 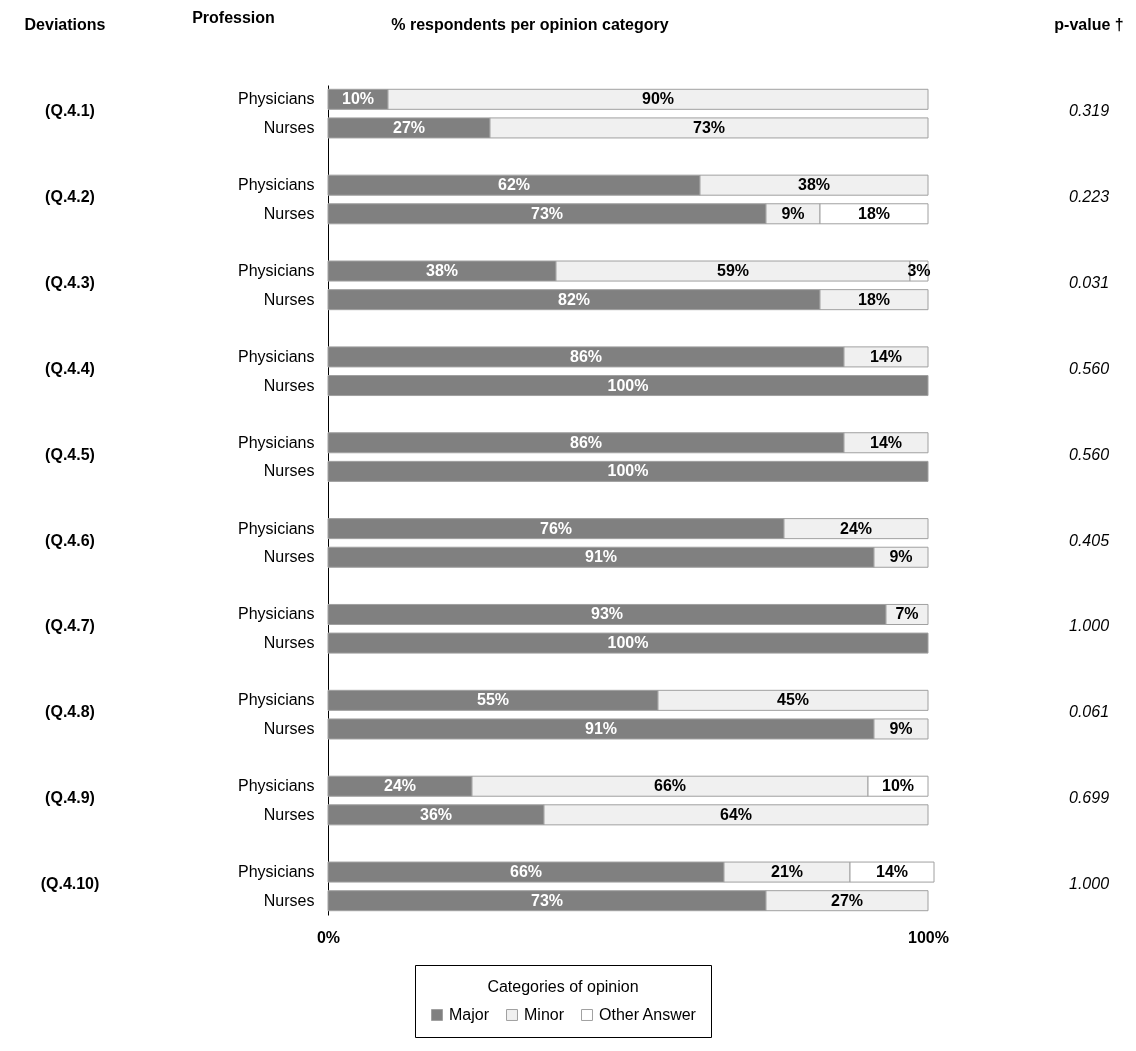 I want to click on text: 0.061, so click(x=1089, y=712).